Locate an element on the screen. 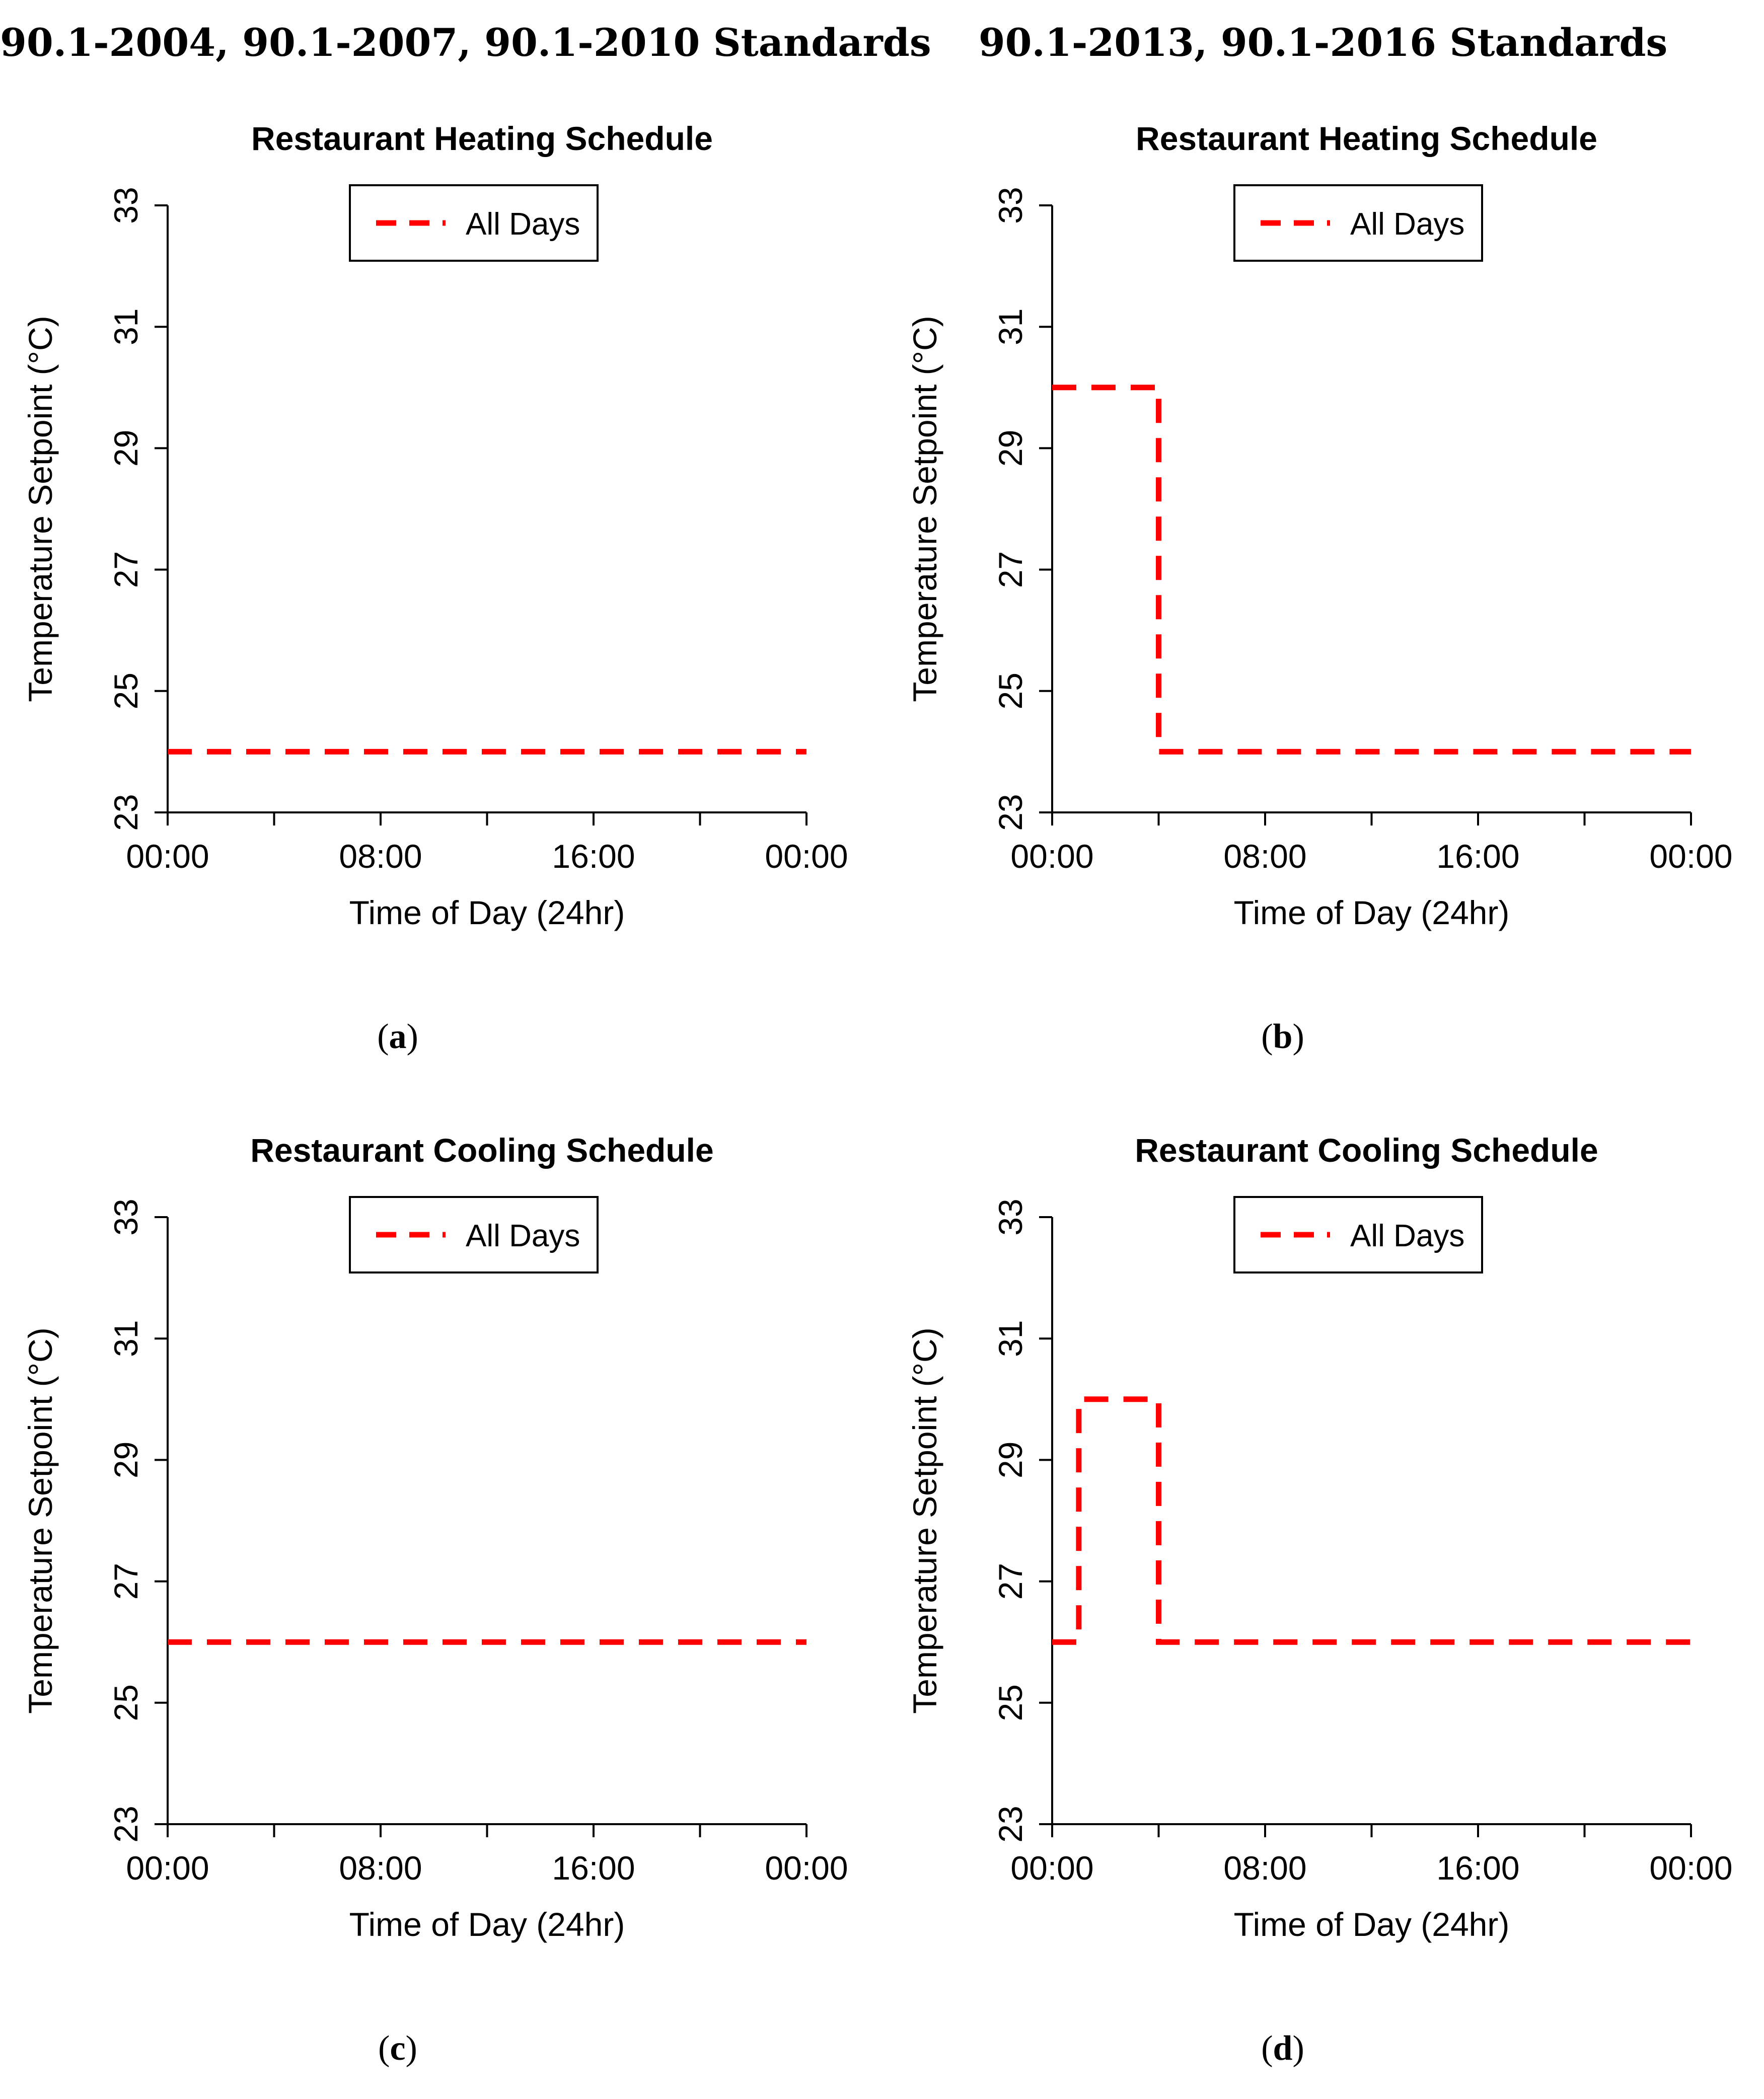 The width and height of the screenshot is (1764, 2099). chart1-y-tick-label: 31 is located at coordinates (125, 326).